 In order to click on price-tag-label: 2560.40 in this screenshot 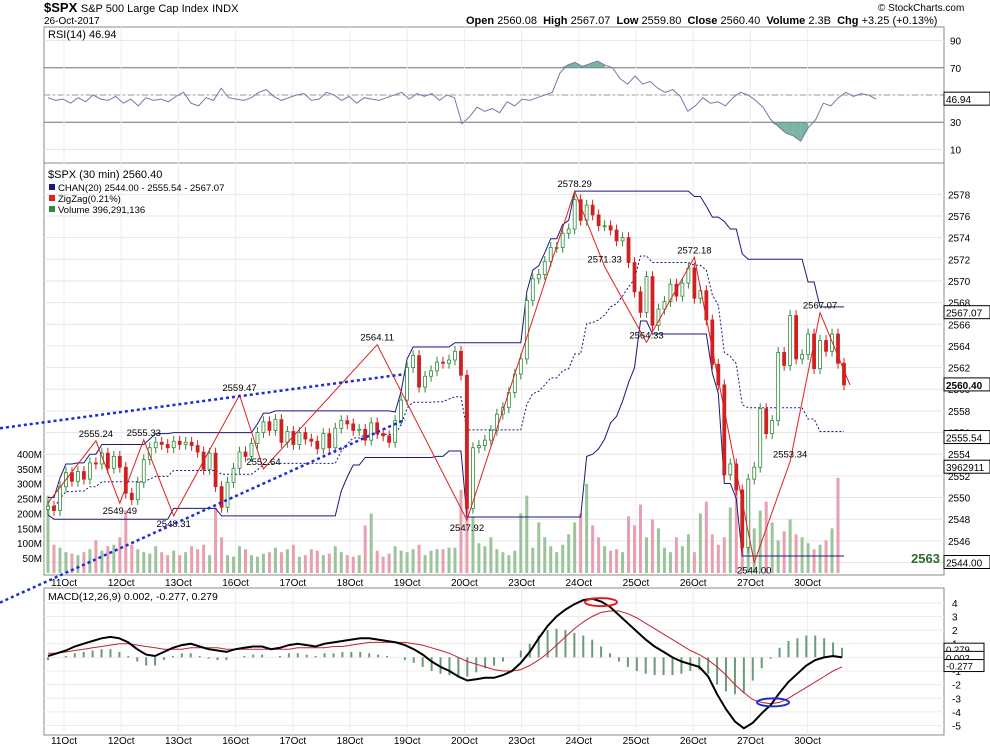, I will do `click(964, 386)`.